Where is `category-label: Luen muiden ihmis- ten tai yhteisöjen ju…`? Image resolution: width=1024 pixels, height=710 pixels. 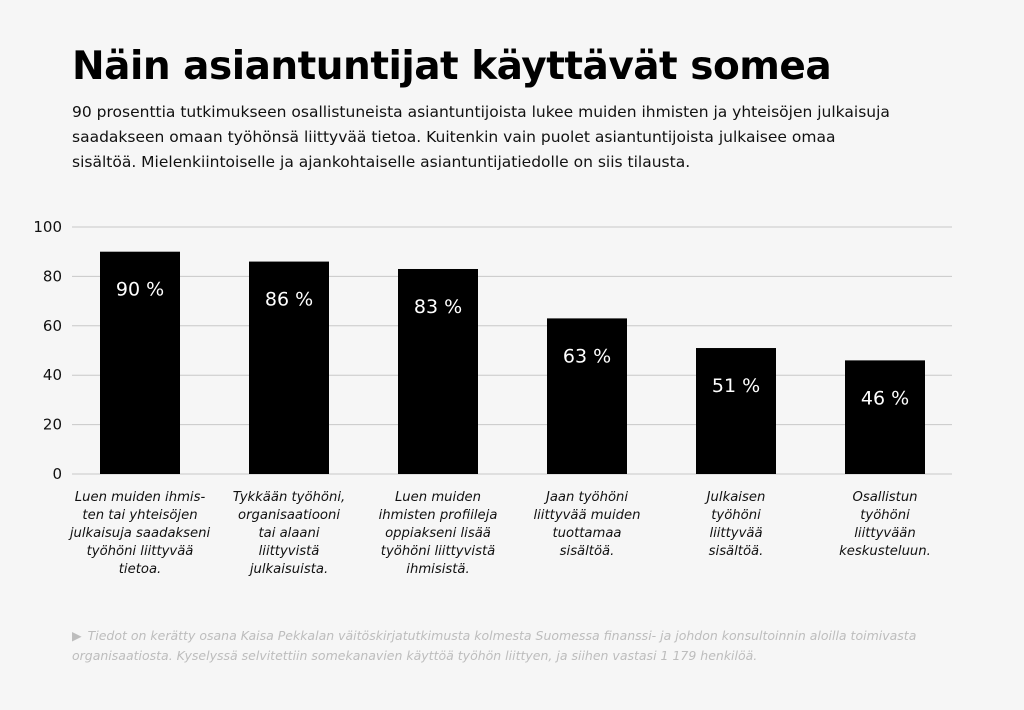 category-label: Luen muiden ihmis- ten tai yhteisöjen ju… is located at coordinates (140, 533).